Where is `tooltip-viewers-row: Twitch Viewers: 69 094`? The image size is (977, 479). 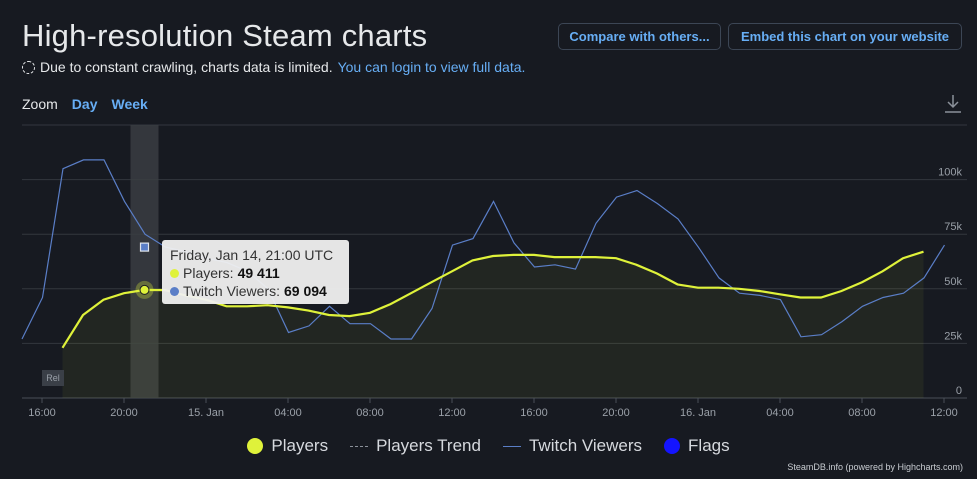
tooltip-viewers-row: Twitch Viewers: 69 094 is located at coordinates (255, 291).